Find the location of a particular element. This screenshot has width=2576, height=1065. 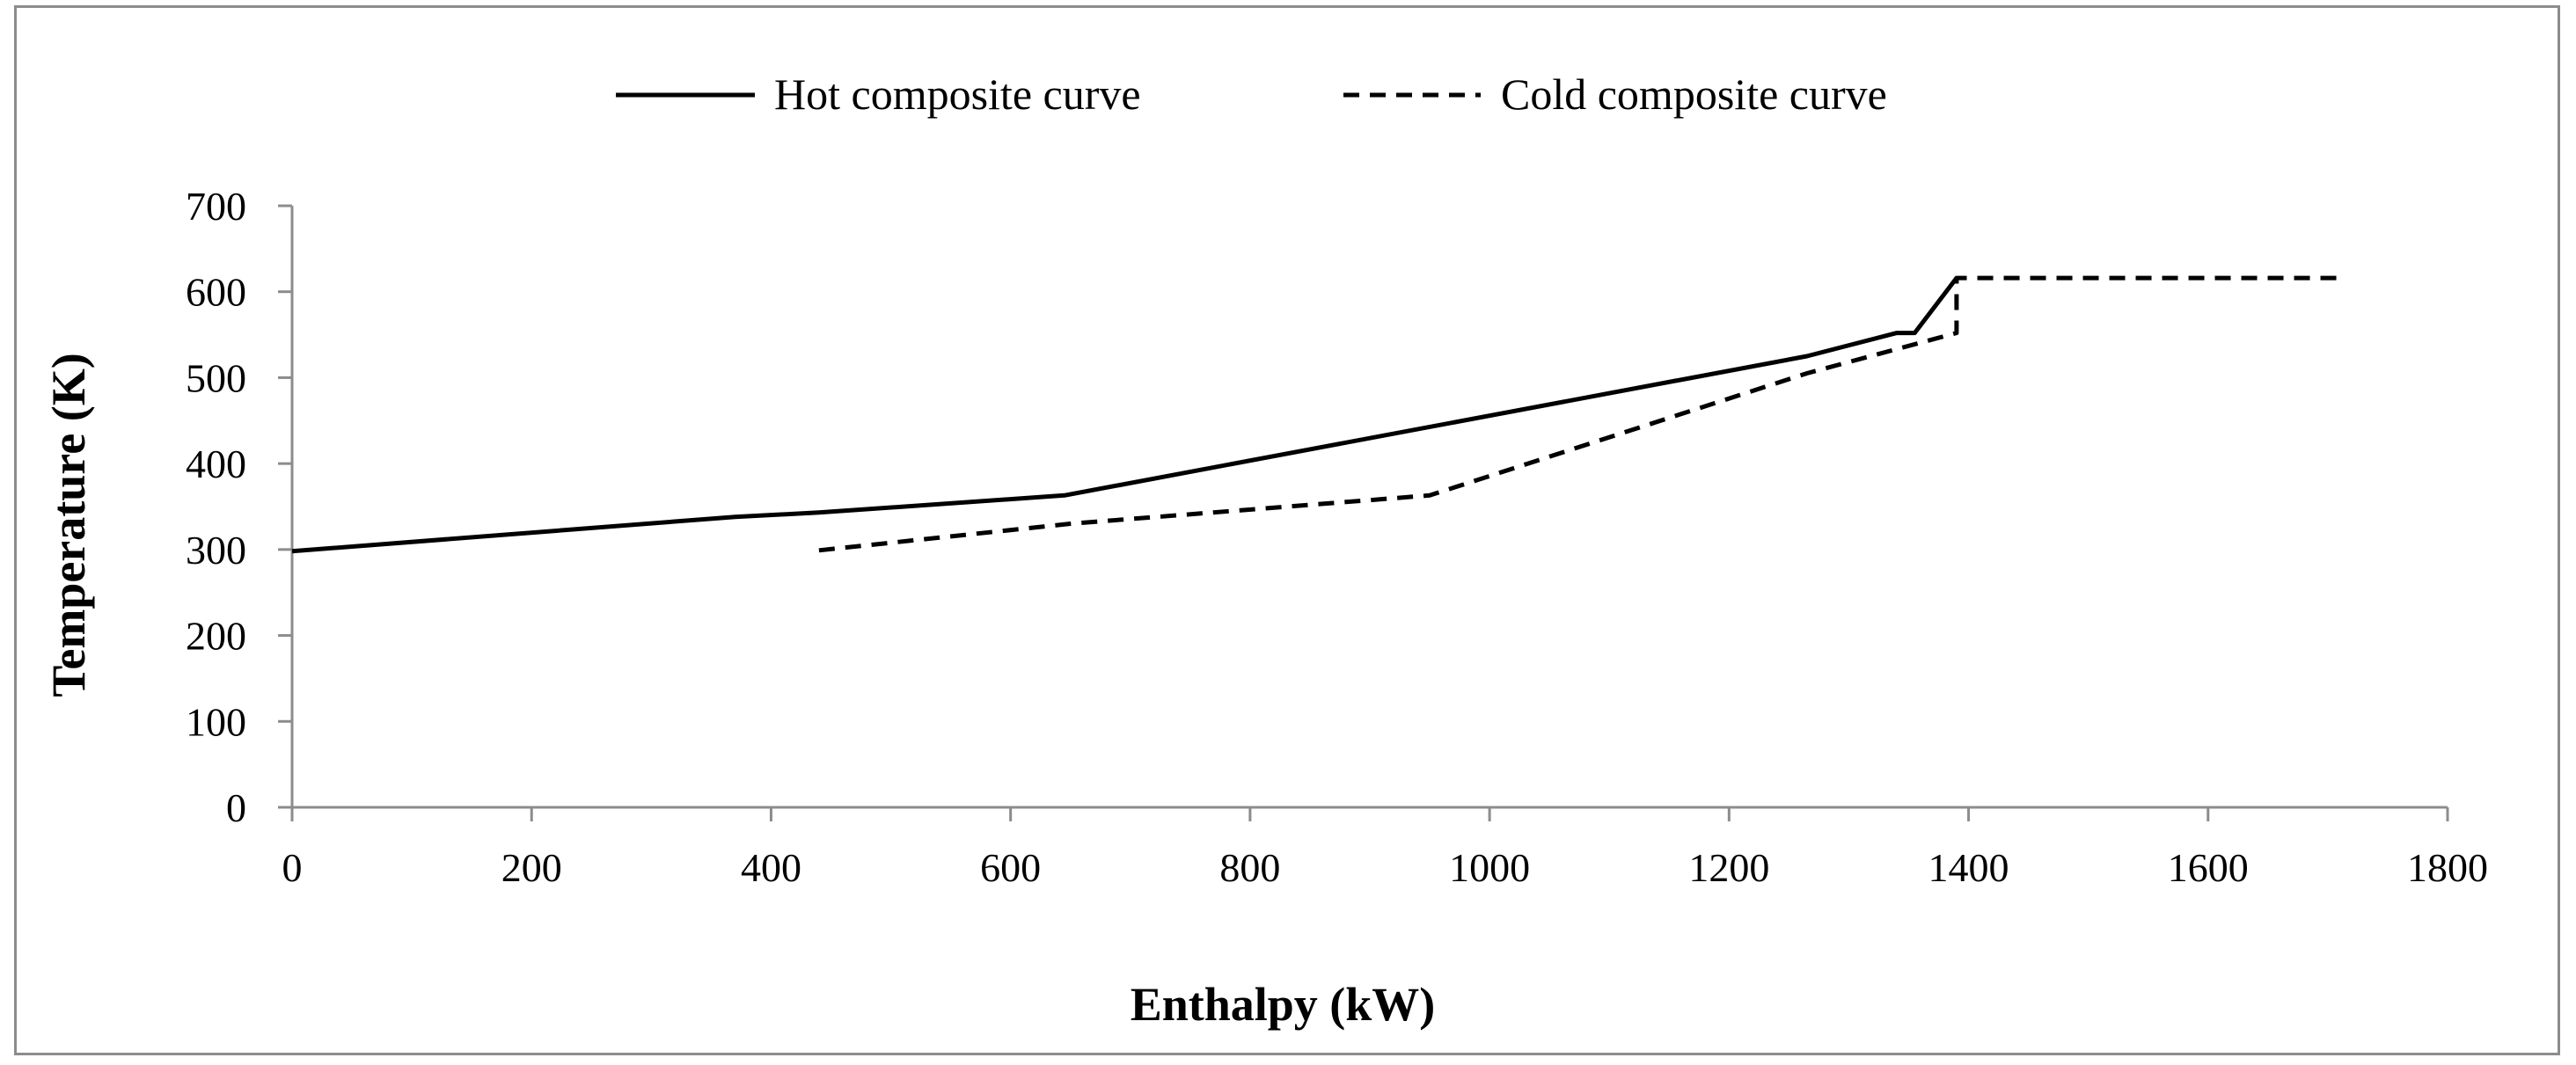

x-tick-label: 1600 is located at coordinates (2208, 867).